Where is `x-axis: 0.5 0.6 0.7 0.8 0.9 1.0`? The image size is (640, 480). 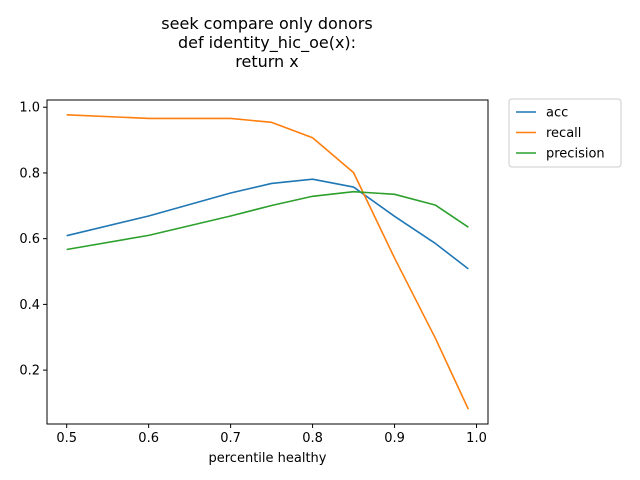 x-axis: 0.5 0.6 0.7 0.8 0.9 1.0 is located at coordinates (271, 435).